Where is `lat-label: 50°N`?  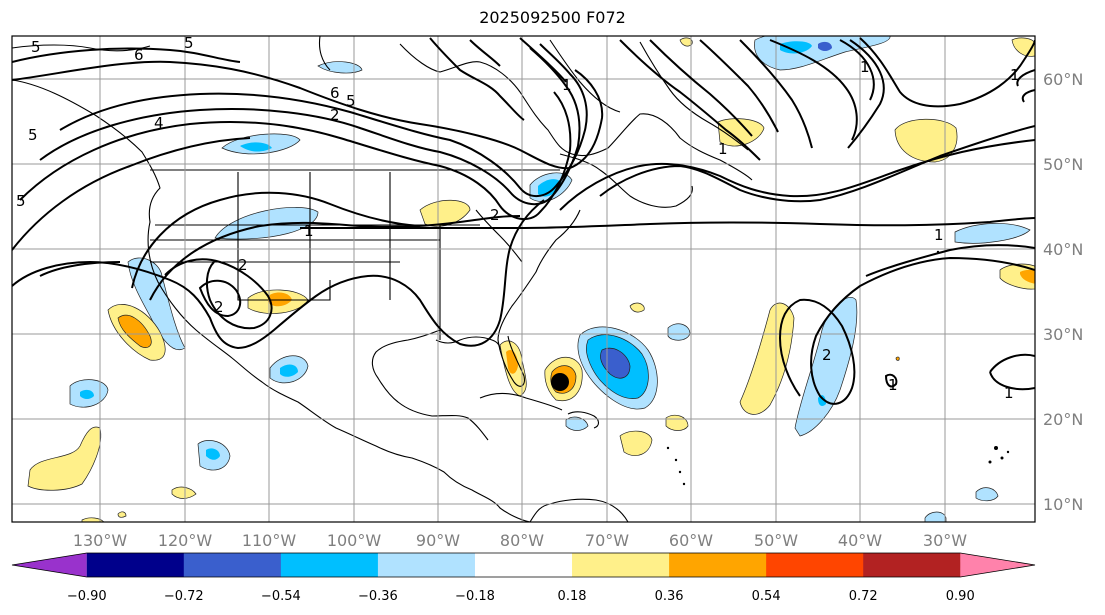
lat-label: 50°N is located at coordinates (1063, 164).